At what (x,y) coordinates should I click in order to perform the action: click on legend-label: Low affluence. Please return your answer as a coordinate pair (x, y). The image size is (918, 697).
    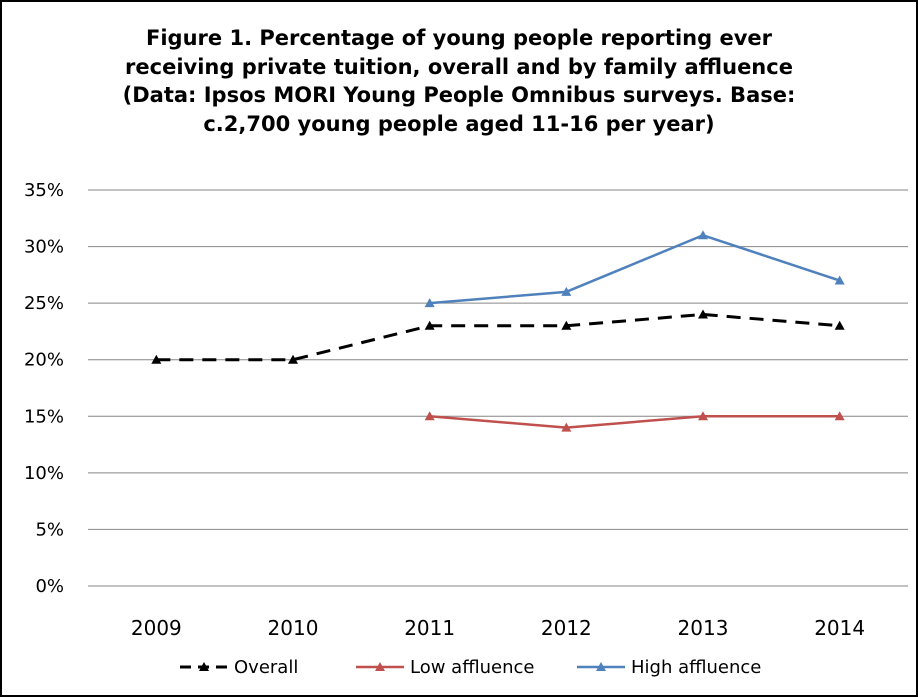
    Looking at the image, I should click on (472, 667).